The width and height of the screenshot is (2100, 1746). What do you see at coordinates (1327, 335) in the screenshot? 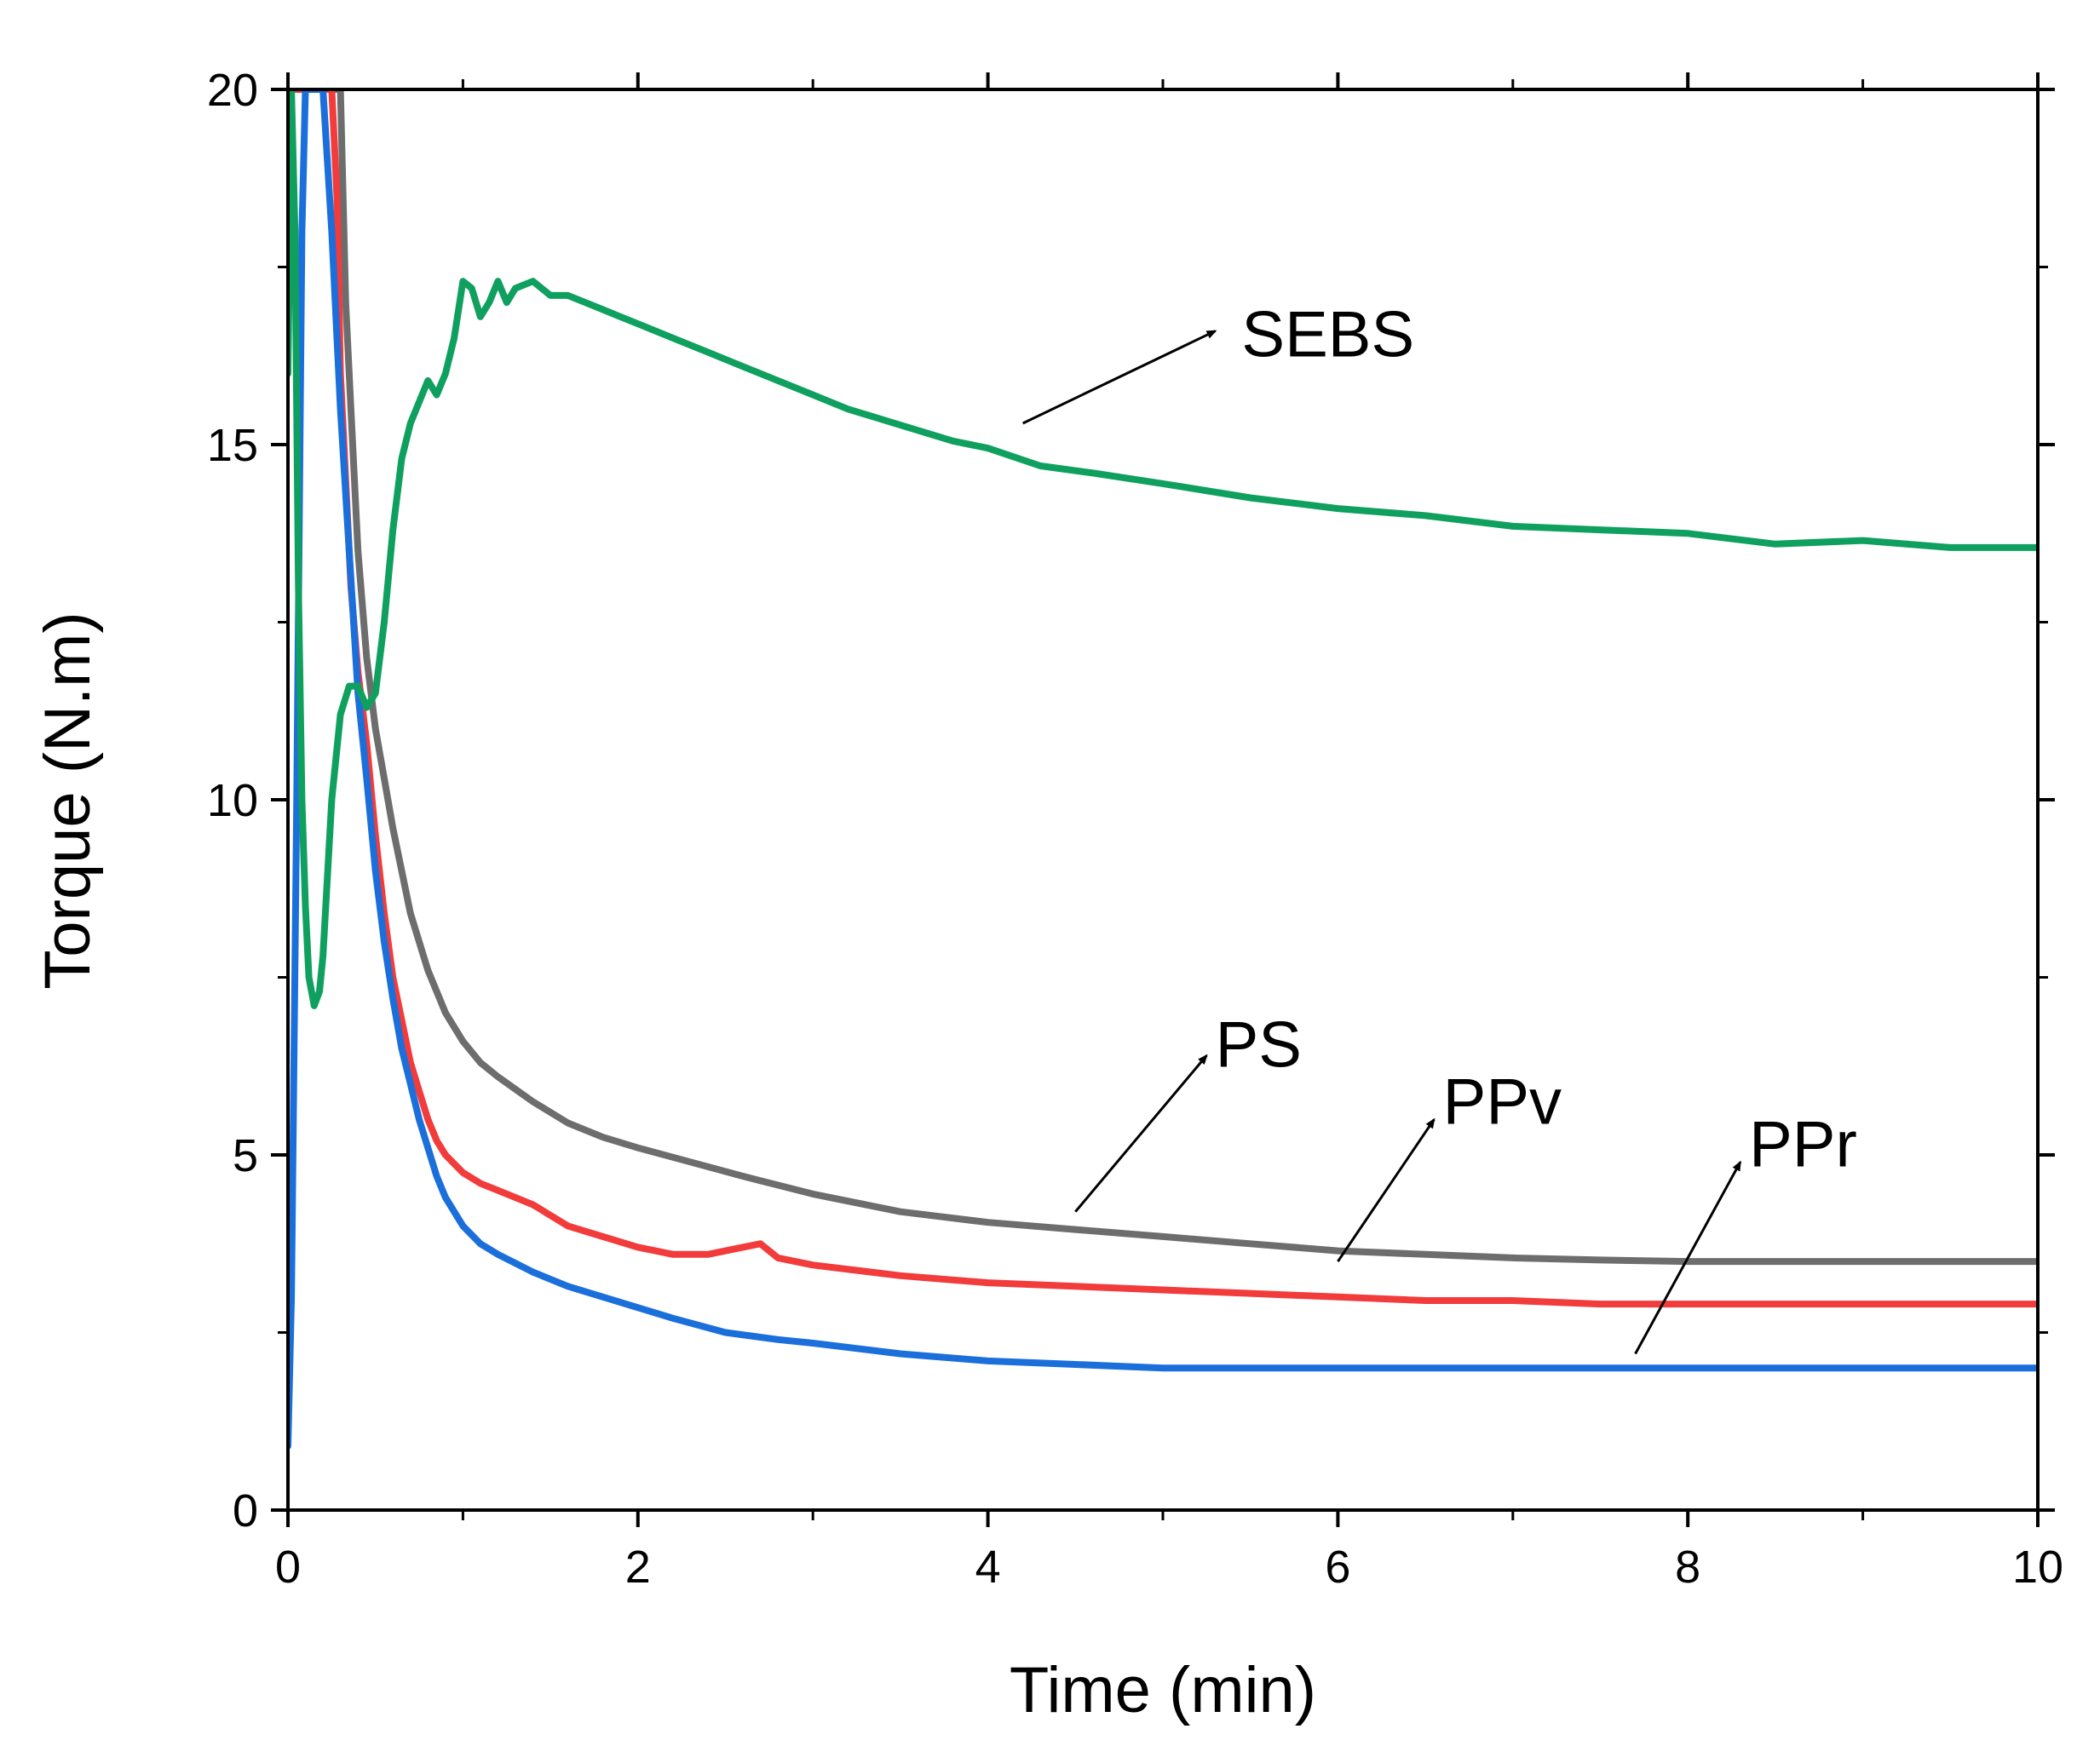
I see `annotation-label-sebs: SEBS` at bounding box center [1327, 335].